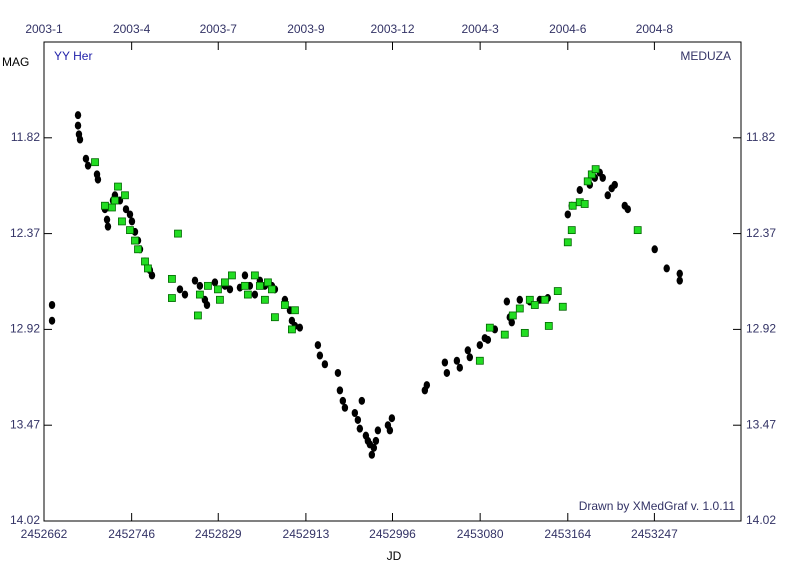  What do you see at coordinates (44, 534) in the screenshot?
I see `x-tick-label: 2452662` at bounding box center [44, 534].